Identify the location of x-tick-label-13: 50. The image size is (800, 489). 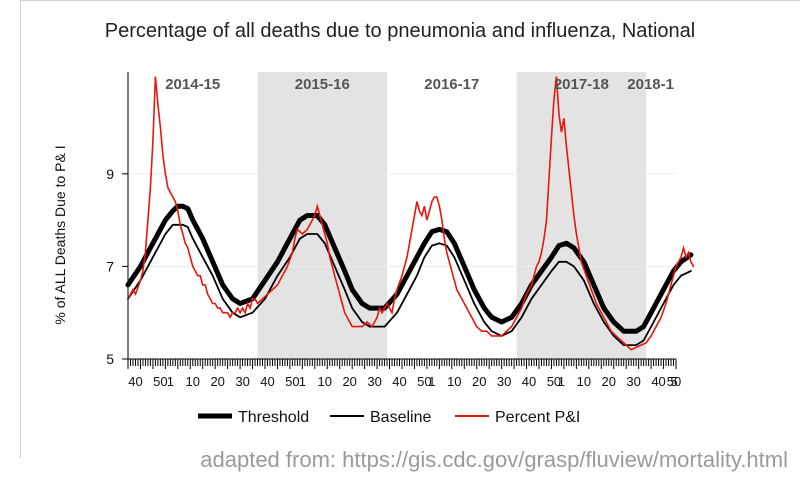
(424, 381).